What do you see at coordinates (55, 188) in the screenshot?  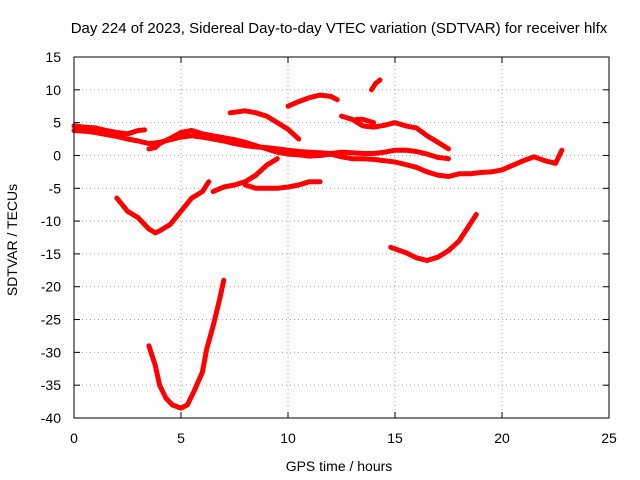 I see `y-tick-label: -5` at bounding box center [55, 188].